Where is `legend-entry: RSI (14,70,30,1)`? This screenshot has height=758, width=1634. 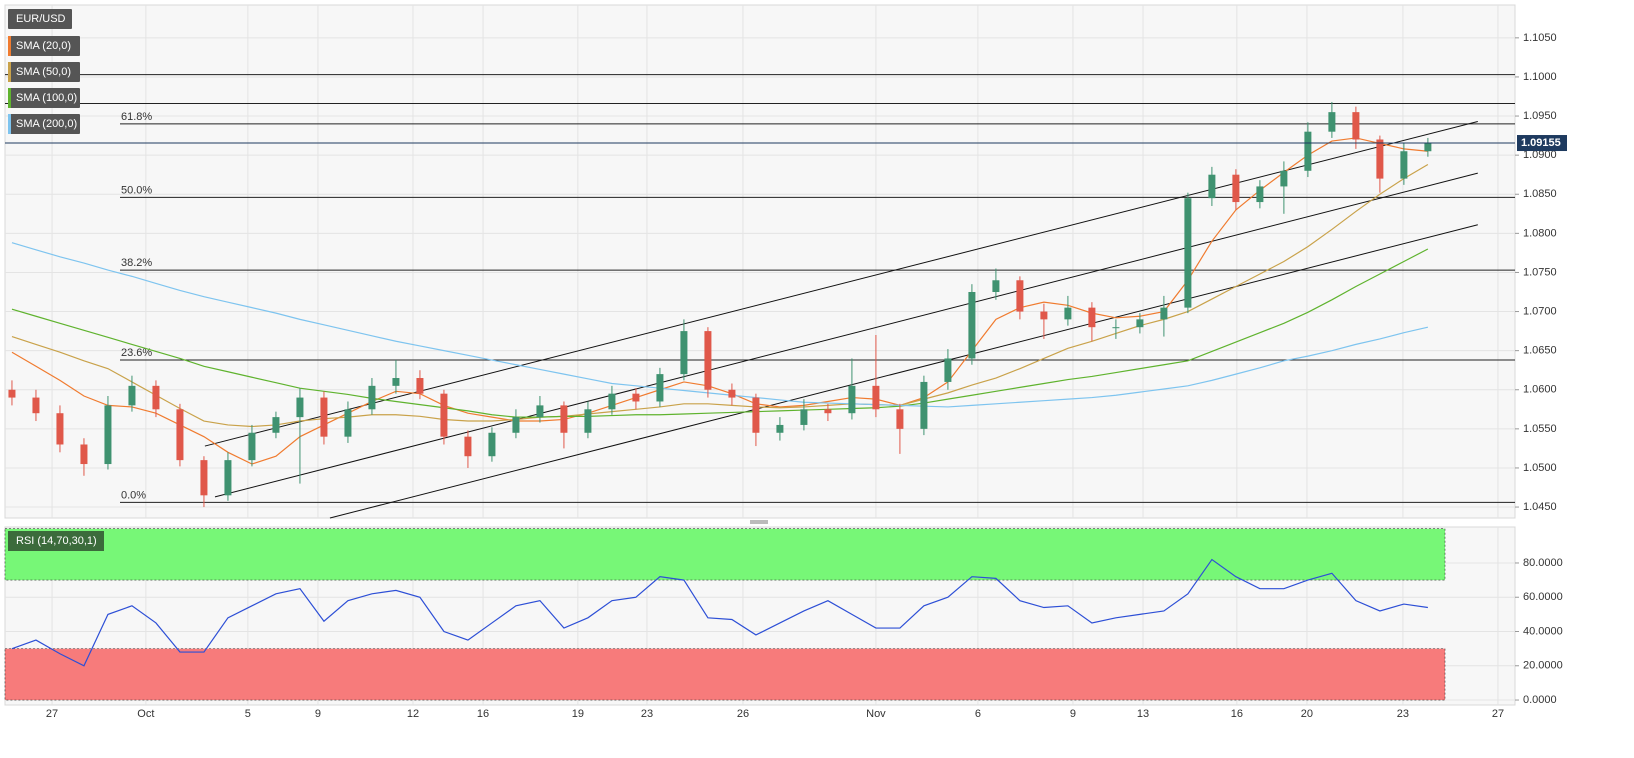 legend-entry: RSI (14,70,30,1) is located at coordinates (56, 541).